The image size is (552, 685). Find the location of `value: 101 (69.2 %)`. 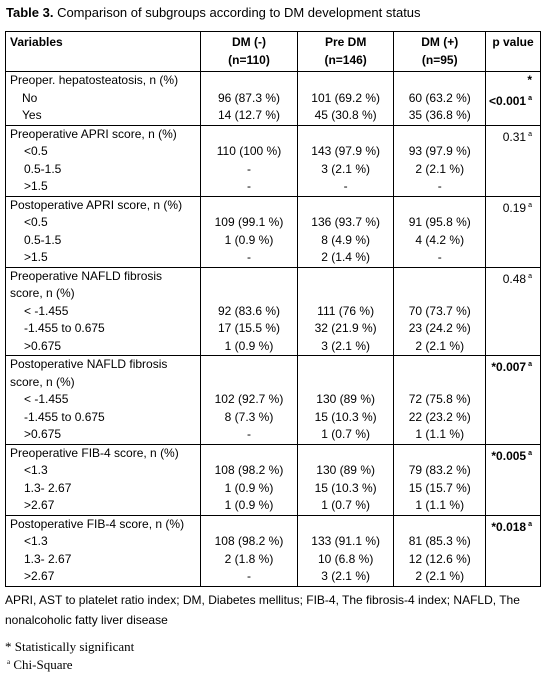

value: 101 (69.2 %) is located at coordinates (345, 97).